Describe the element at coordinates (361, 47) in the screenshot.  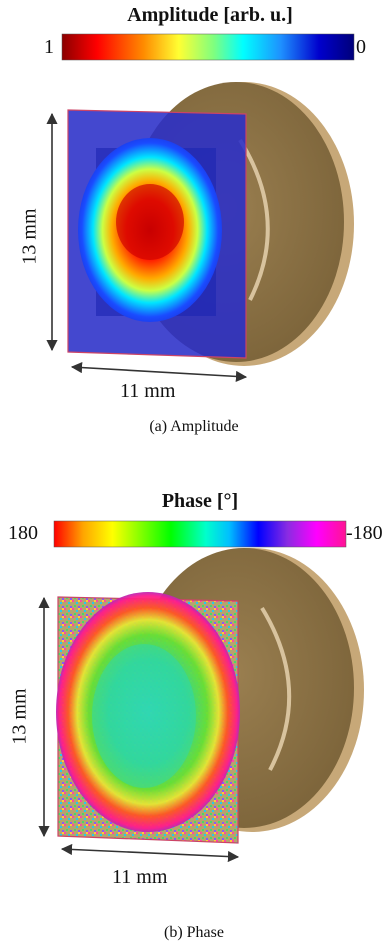
I see `amplitude-colorbar-min-label: 0` at that location.